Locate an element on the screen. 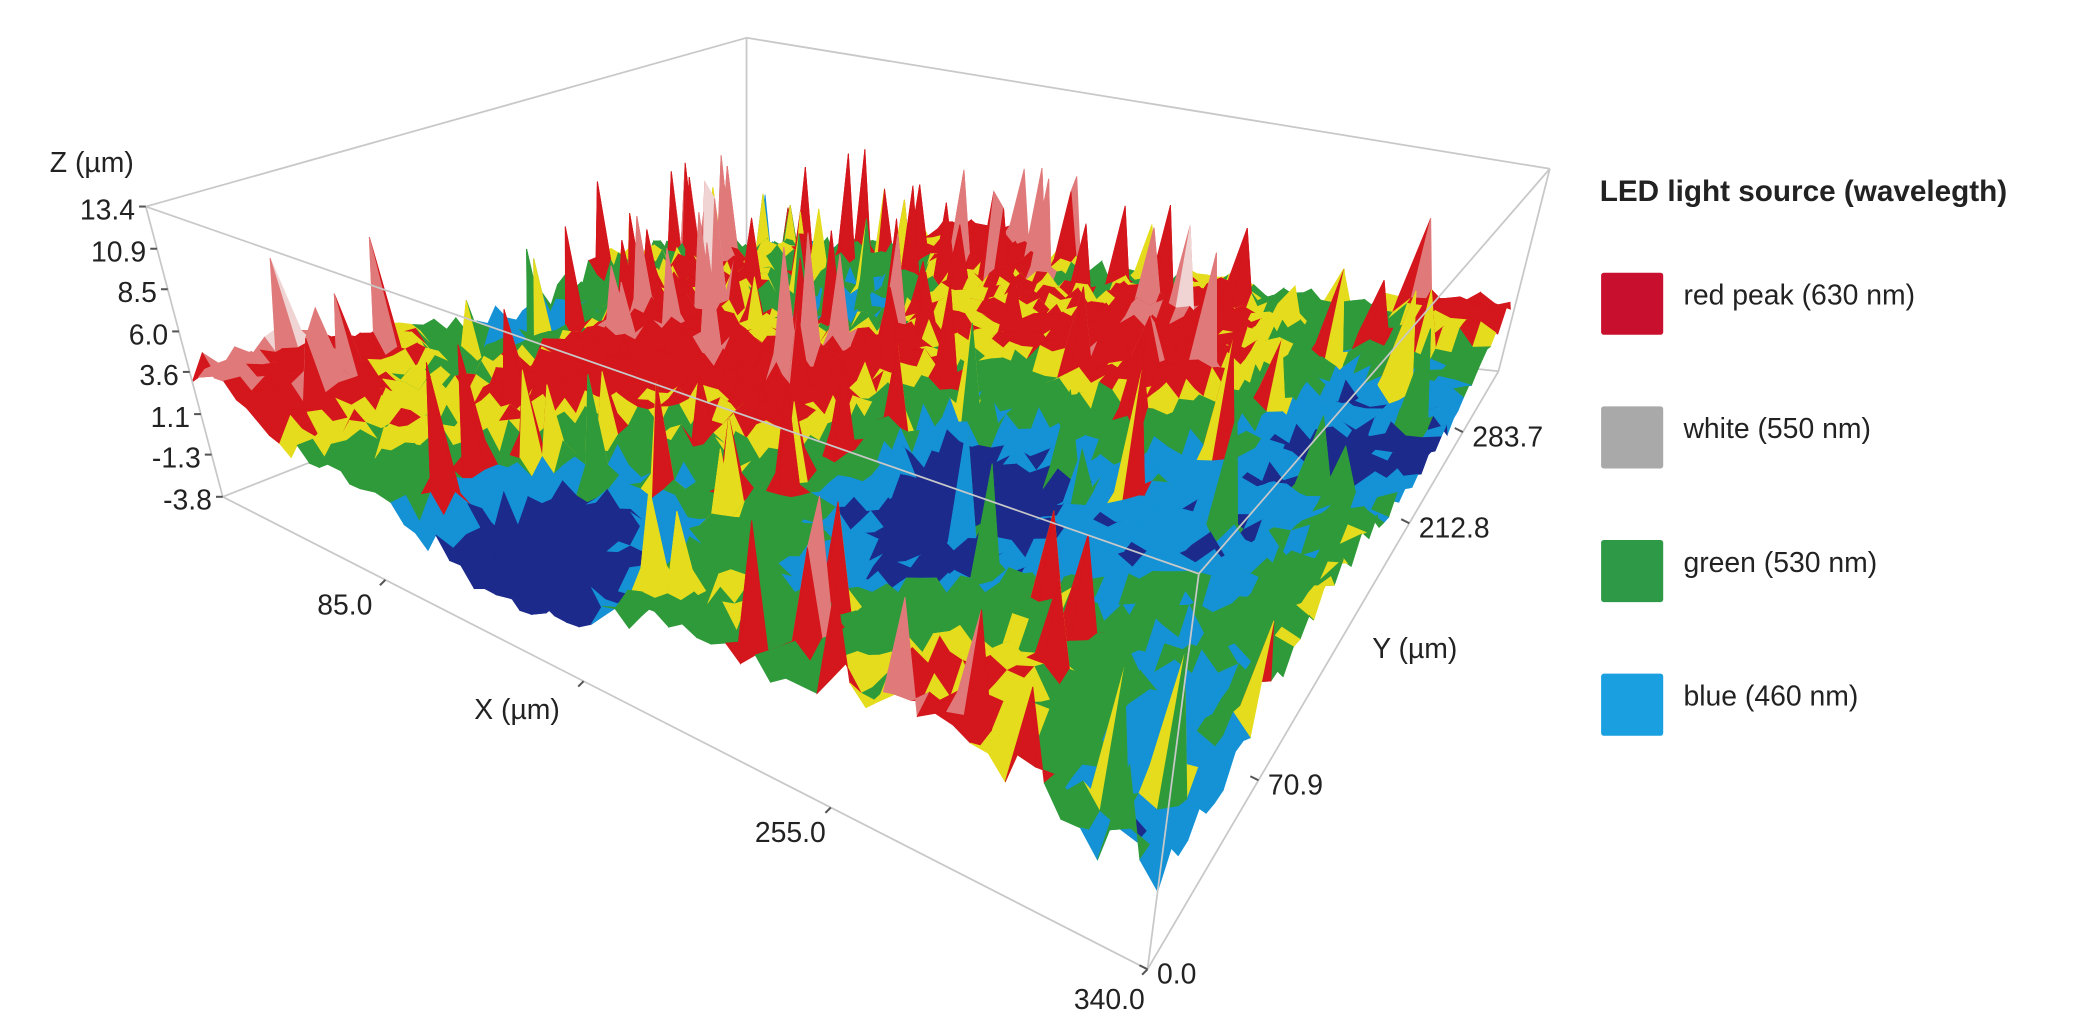 This screenshot has height=1035, width=2095. y-tick-label: 283.7 is located at coordinates (1507, 437).